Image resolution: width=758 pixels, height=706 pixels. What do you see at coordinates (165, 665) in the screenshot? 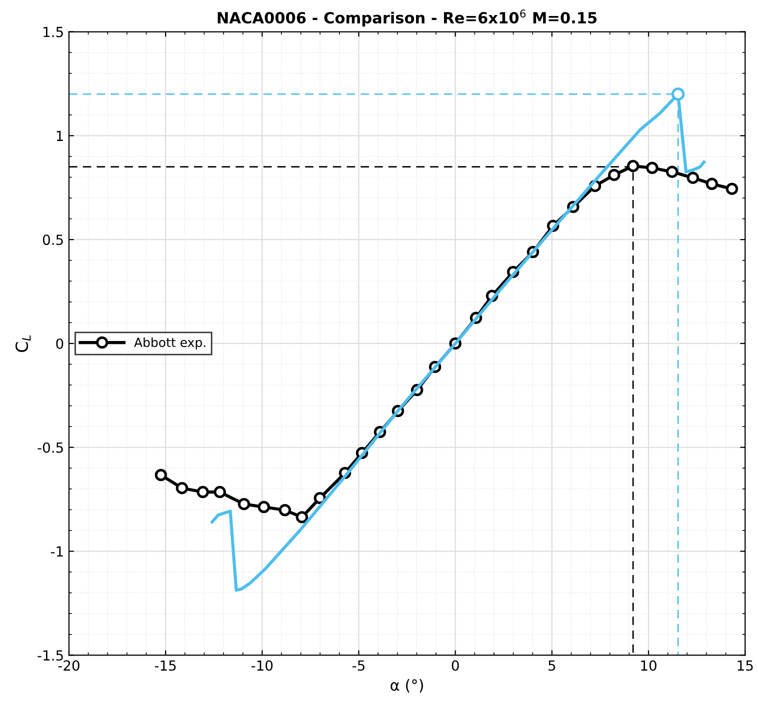
I see `x-tick-label: -15` at bounding box center [165, 665].